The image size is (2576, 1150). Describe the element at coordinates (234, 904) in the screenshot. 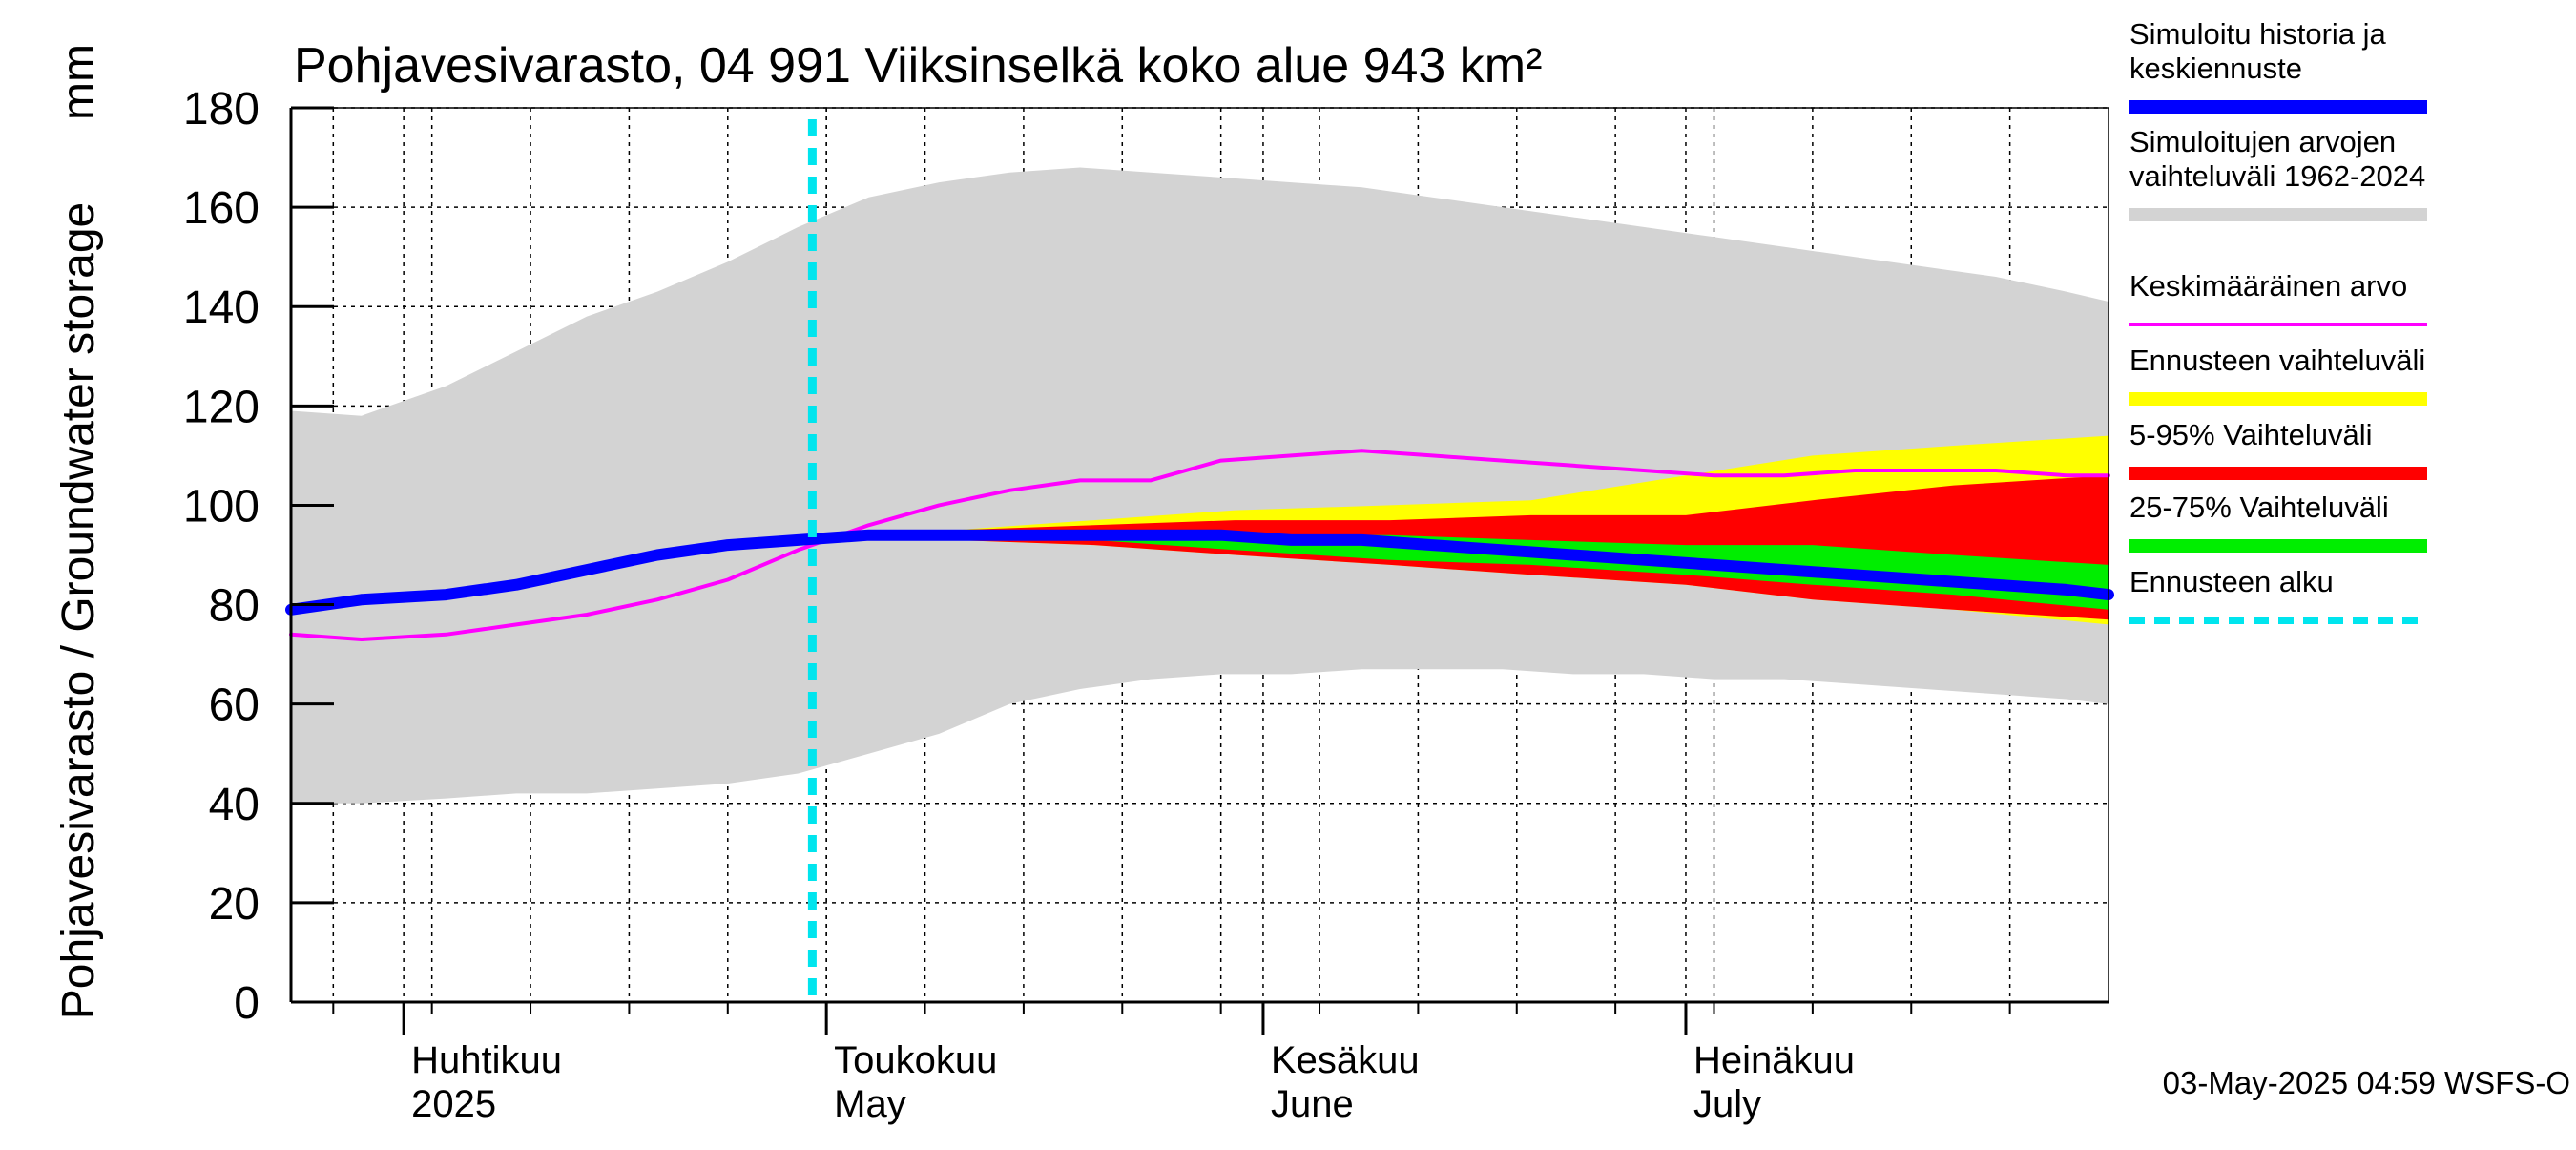

I see `y-tick-label: 20` at that location.